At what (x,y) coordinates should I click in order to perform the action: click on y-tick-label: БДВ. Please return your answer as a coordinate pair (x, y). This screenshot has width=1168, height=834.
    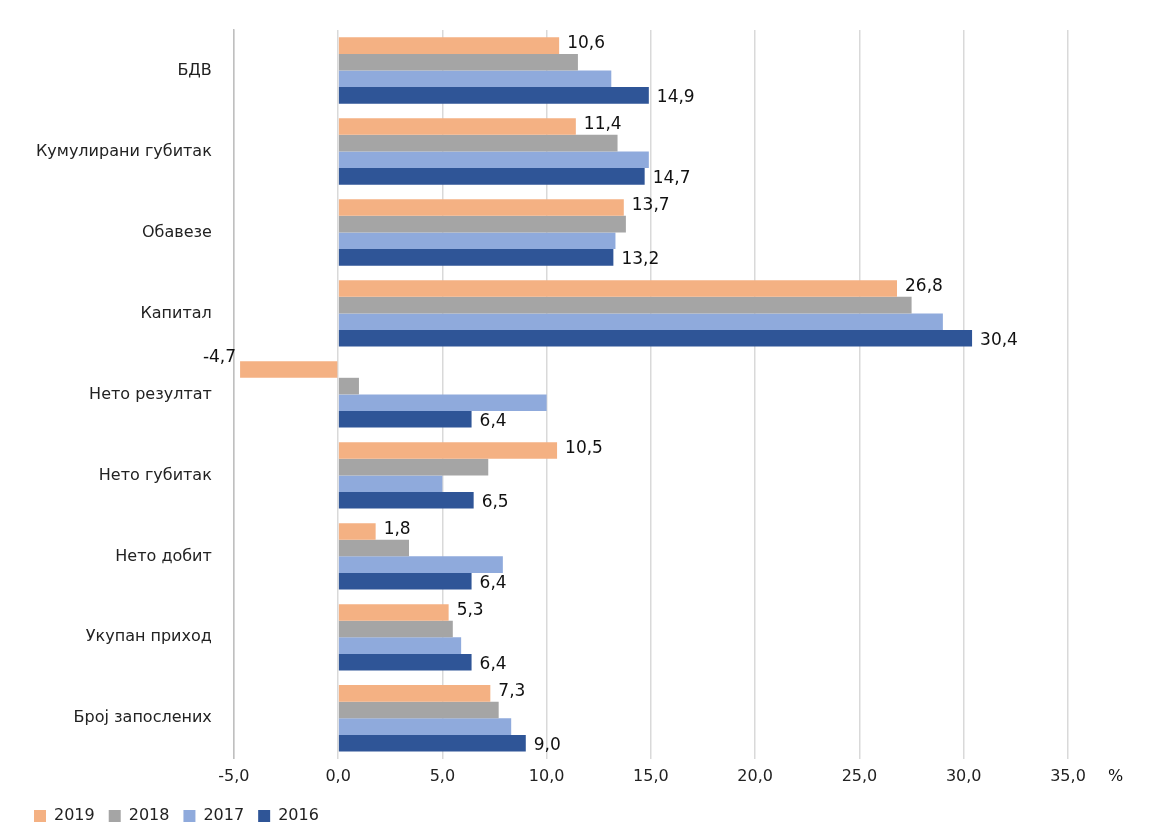
    Looking at the image, I should click on (194, 69).